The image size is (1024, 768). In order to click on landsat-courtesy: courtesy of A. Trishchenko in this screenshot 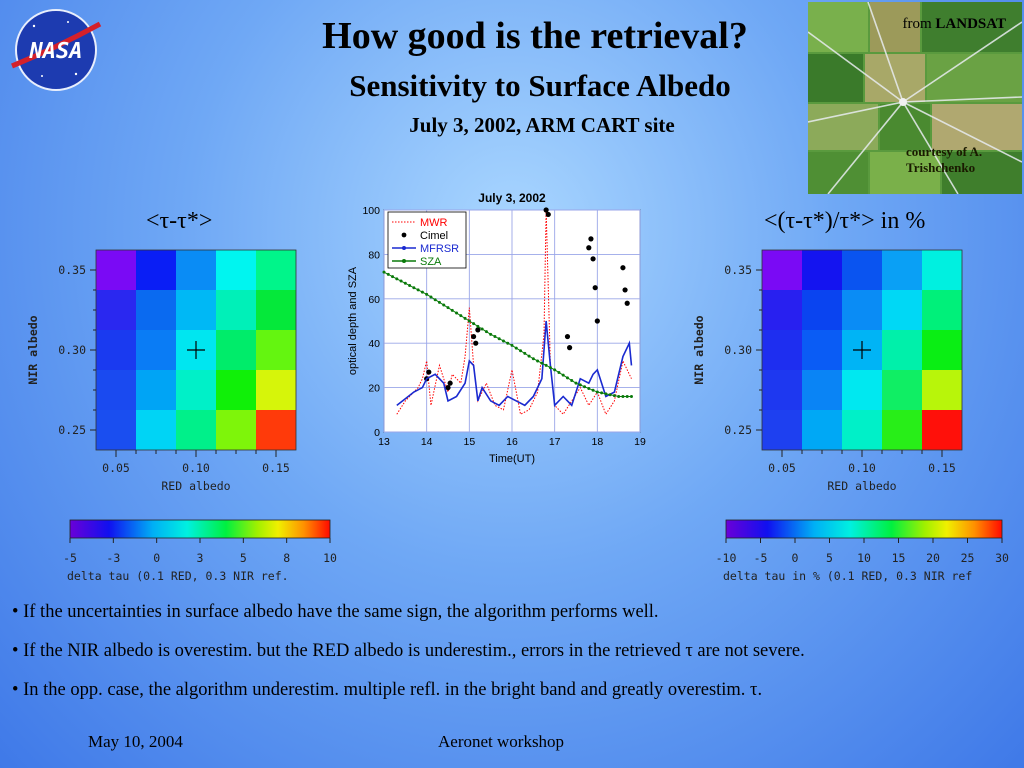, I will do `click(944, 159)`.